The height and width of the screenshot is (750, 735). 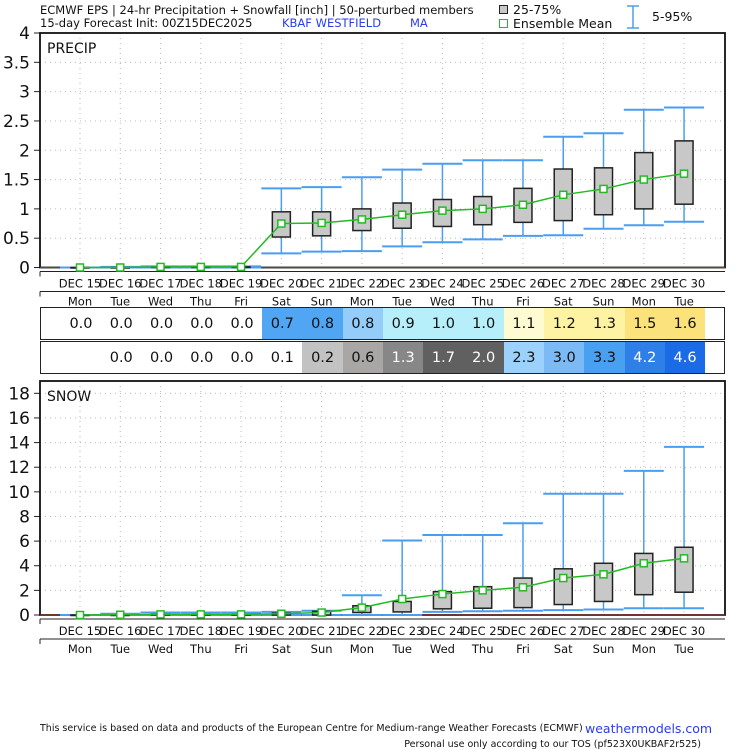 I want to click on snow-row-cell: 1.3, so click(x=403, y=357).